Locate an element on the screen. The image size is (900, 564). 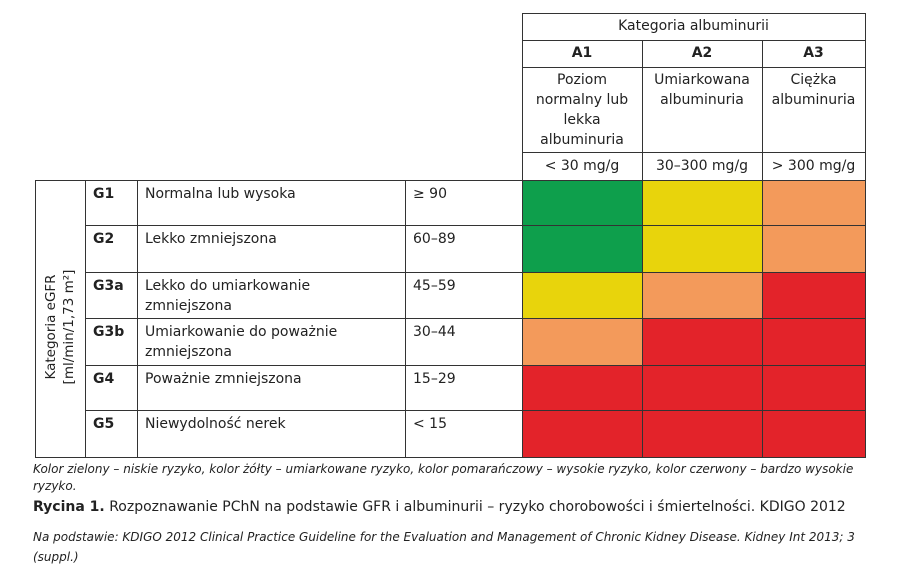
column-description: Poziom normalny lub lekka albuminuria is located at coordinates (582, 110).